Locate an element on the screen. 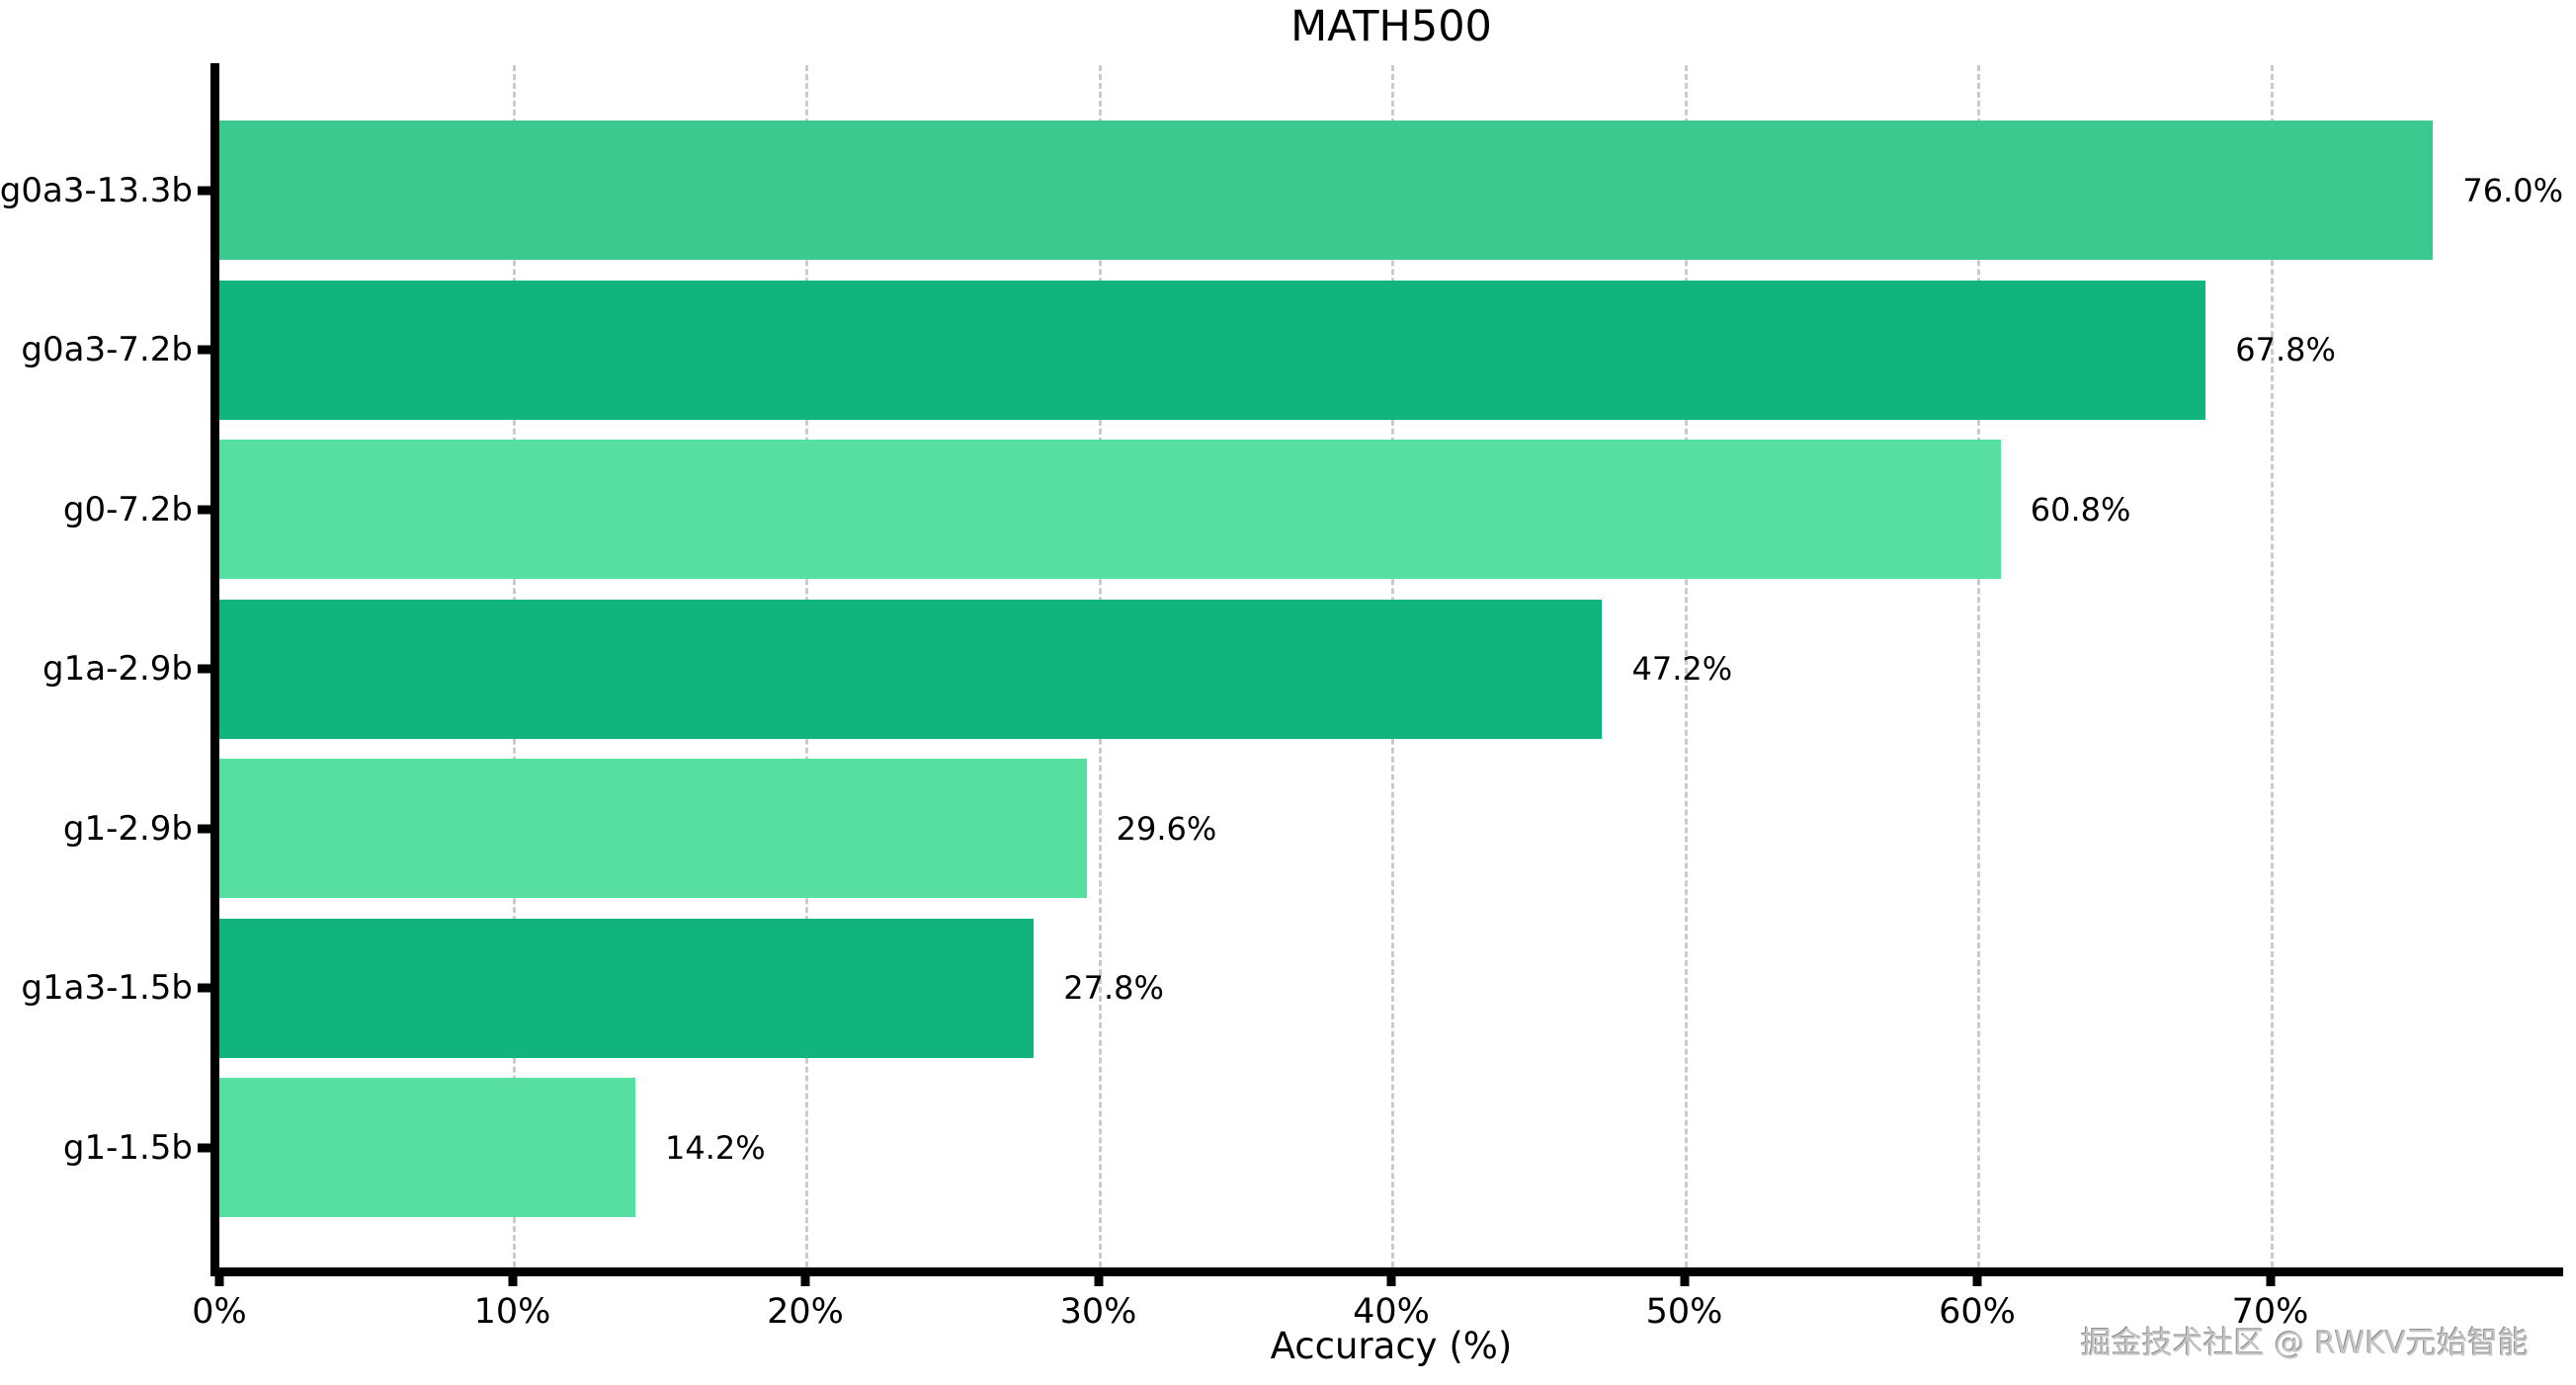  bar-value-label: 67.8% is located at coordinates (2285, 349).